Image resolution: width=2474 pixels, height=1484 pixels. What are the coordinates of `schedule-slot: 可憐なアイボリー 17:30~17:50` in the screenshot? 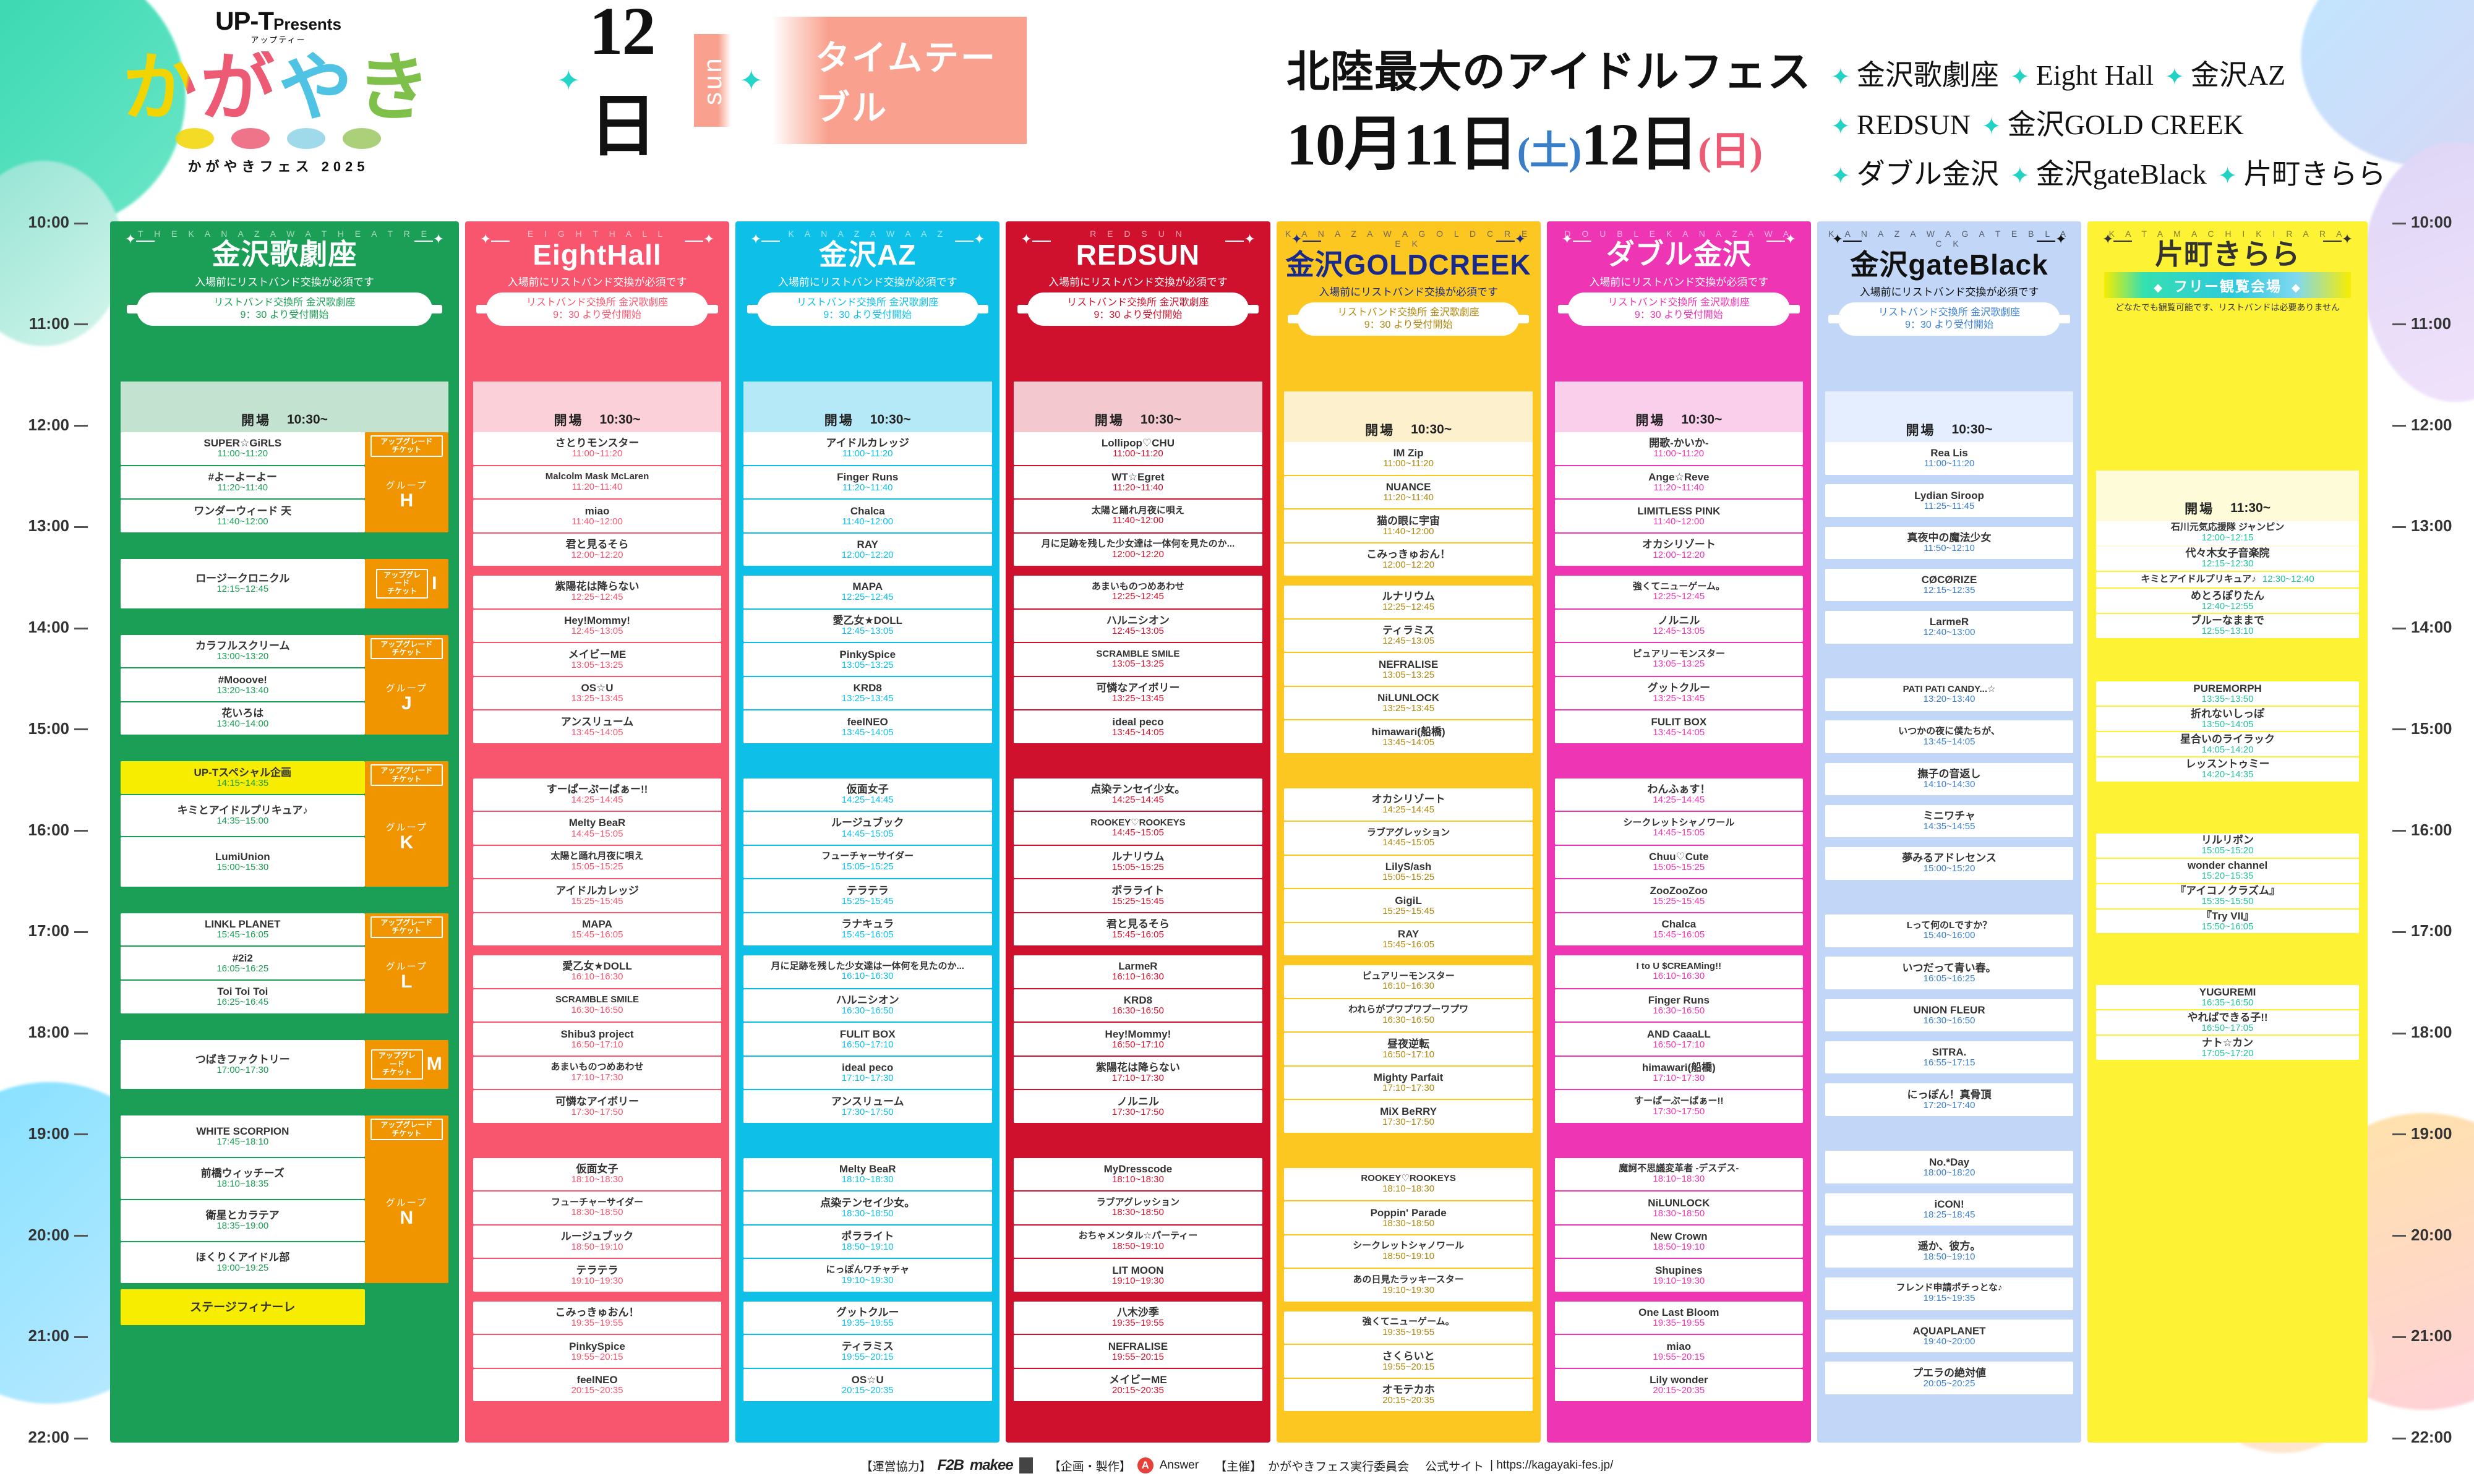 It's located at (597, 1106).